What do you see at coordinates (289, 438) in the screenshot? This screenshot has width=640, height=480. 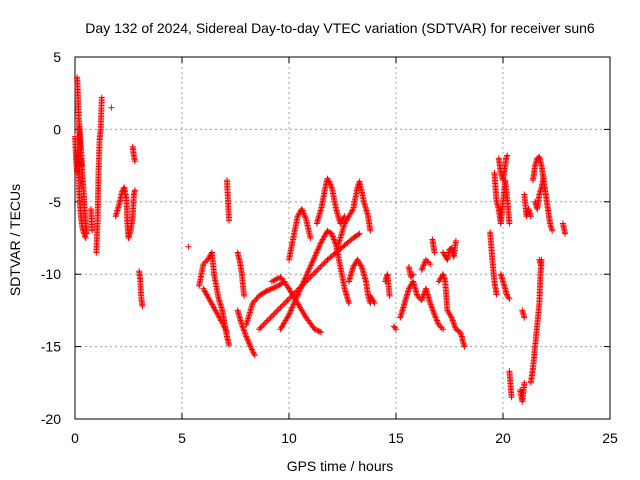 I see `x-tick-label: 10` at bounding box center [289, 438].